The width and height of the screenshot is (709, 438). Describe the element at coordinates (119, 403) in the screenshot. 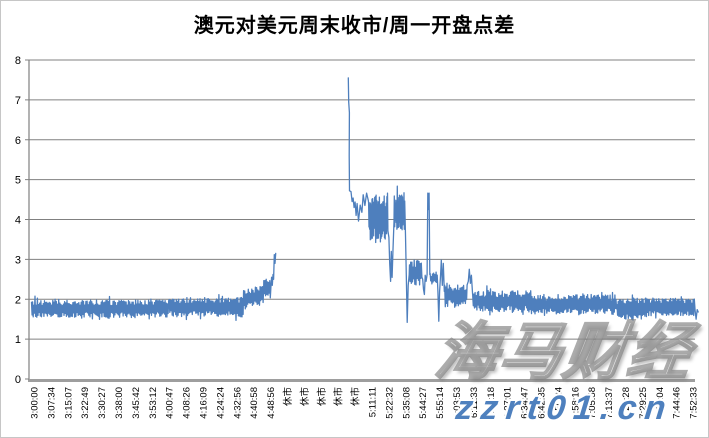

I see `x-tick-label: 3:38:00` at that location.